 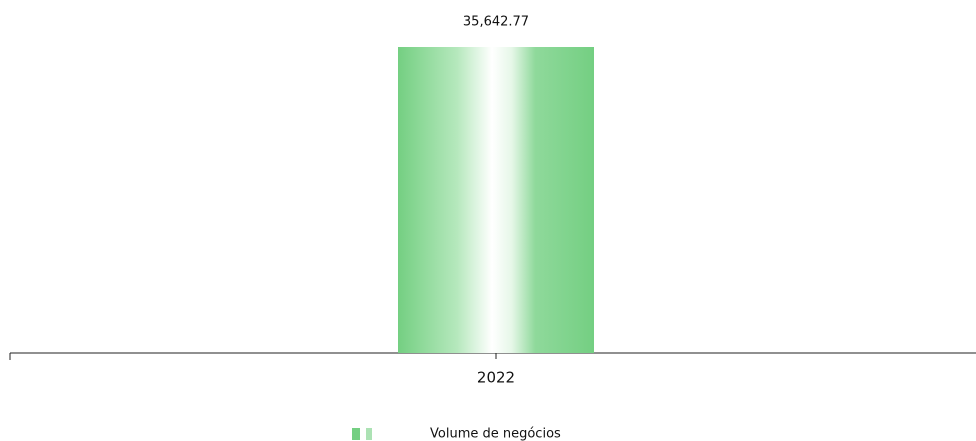 What do you see at coordinates (496, 200) in the screenshot?
I see `bar` at bounding box center [496, 200].